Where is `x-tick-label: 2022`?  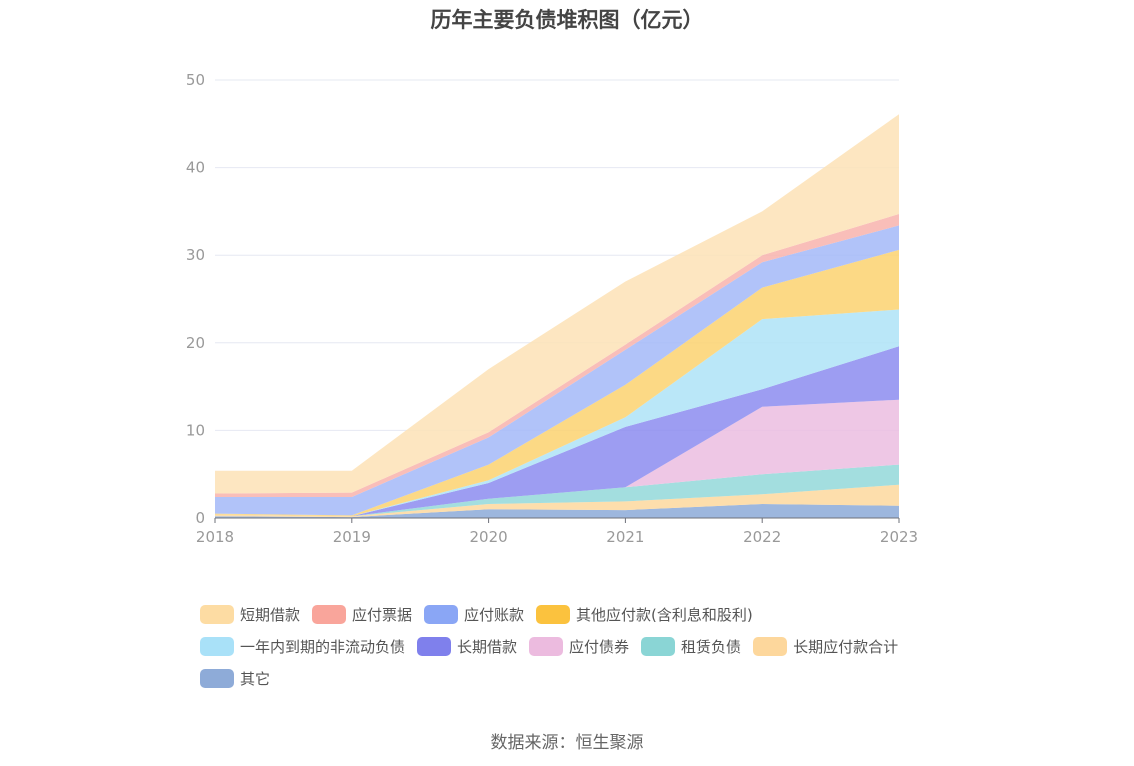 x-tick-label: 2022 is located at coordinates (762, 537).